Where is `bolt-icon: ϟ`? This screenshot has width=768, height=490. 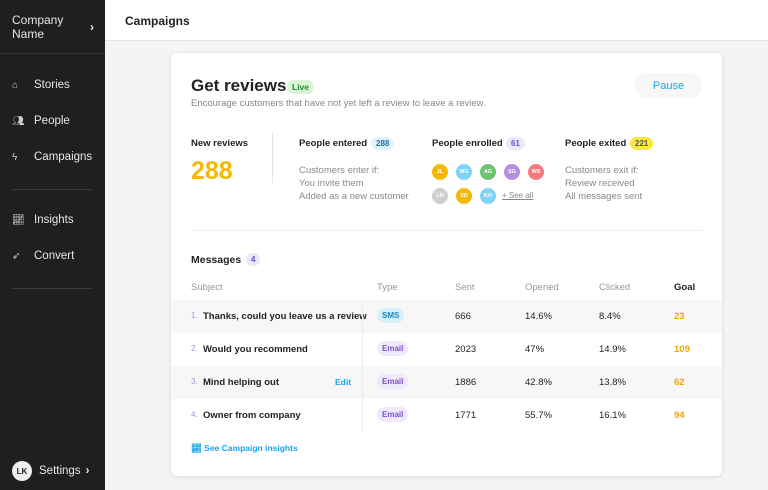
bolt-icon: ϟ is located at coordinates (15, 157).